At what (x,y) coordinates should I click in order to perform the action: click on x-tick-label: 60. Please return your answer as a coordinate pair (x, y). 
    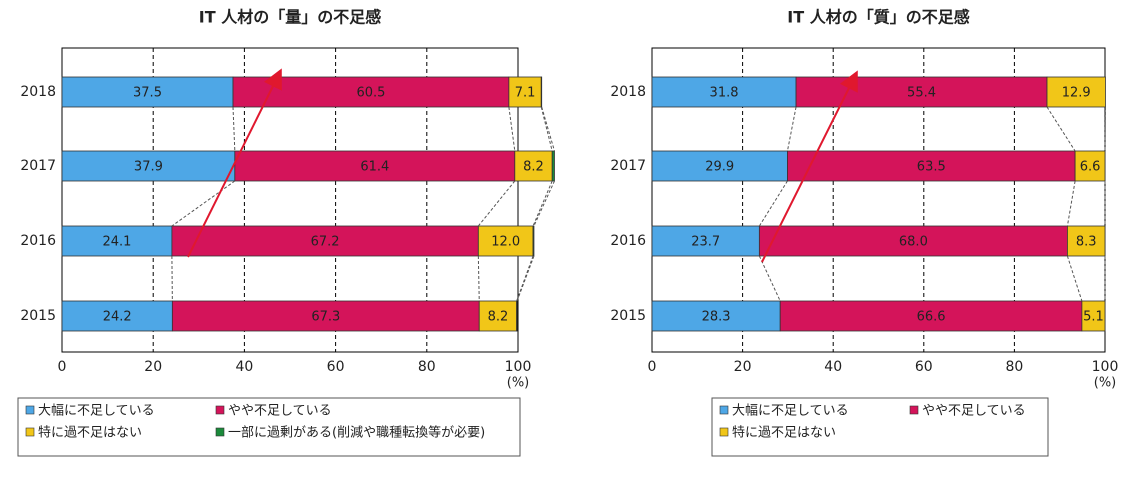
    Looking at the image, I should click on (924, 367).